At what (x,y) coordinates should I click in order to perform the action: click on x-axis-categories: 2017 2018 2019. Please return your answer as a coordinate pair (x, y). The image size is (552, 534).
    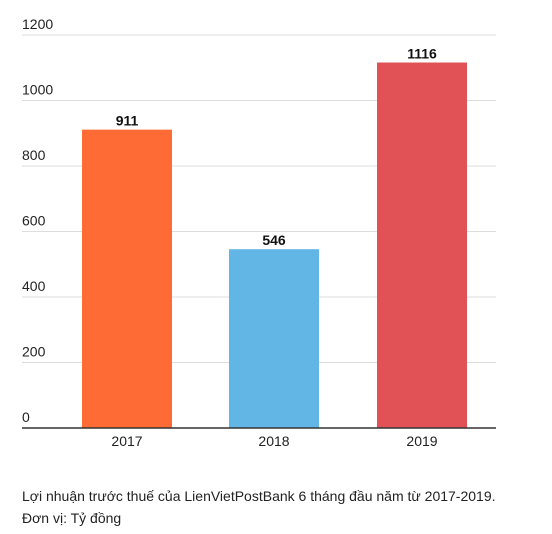
    Looking at the image, I should click on (274, 441).